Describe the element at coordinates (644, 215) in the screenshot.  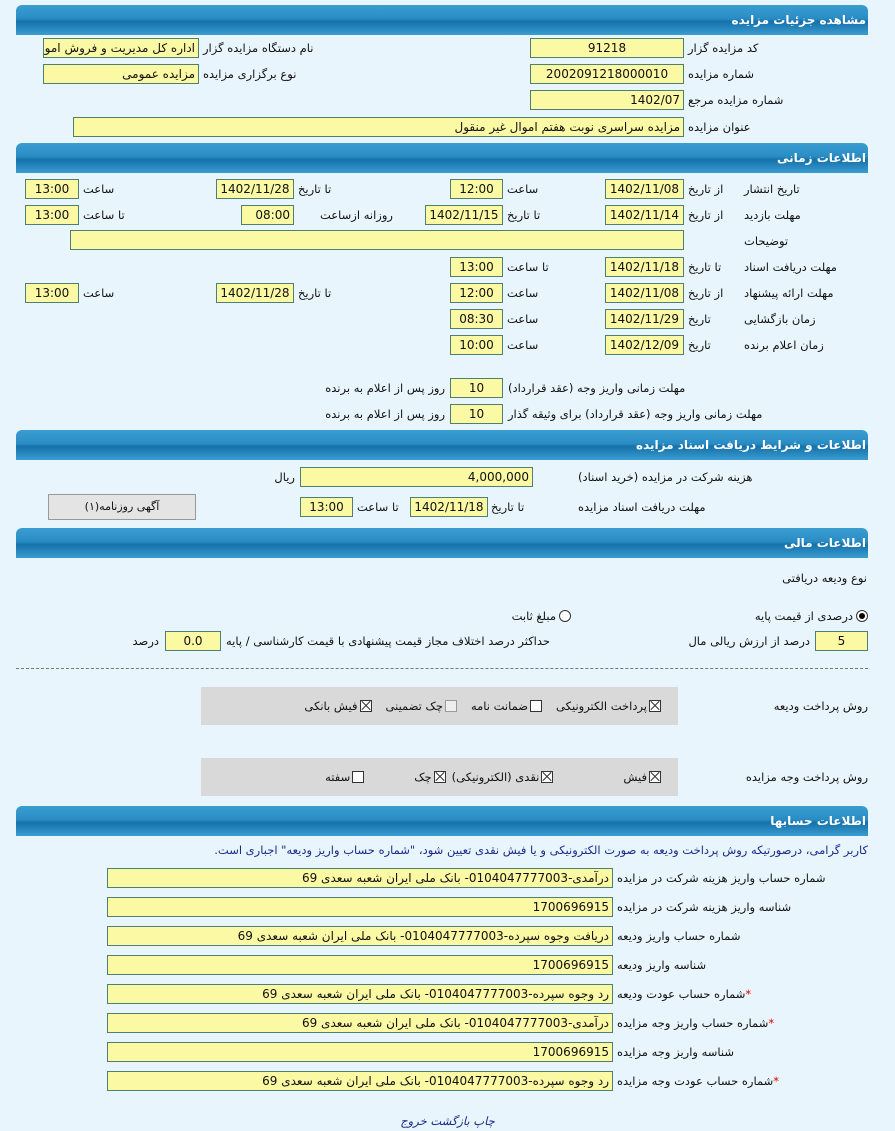
I see `visit-from-field: 1402/11/14` at that location.